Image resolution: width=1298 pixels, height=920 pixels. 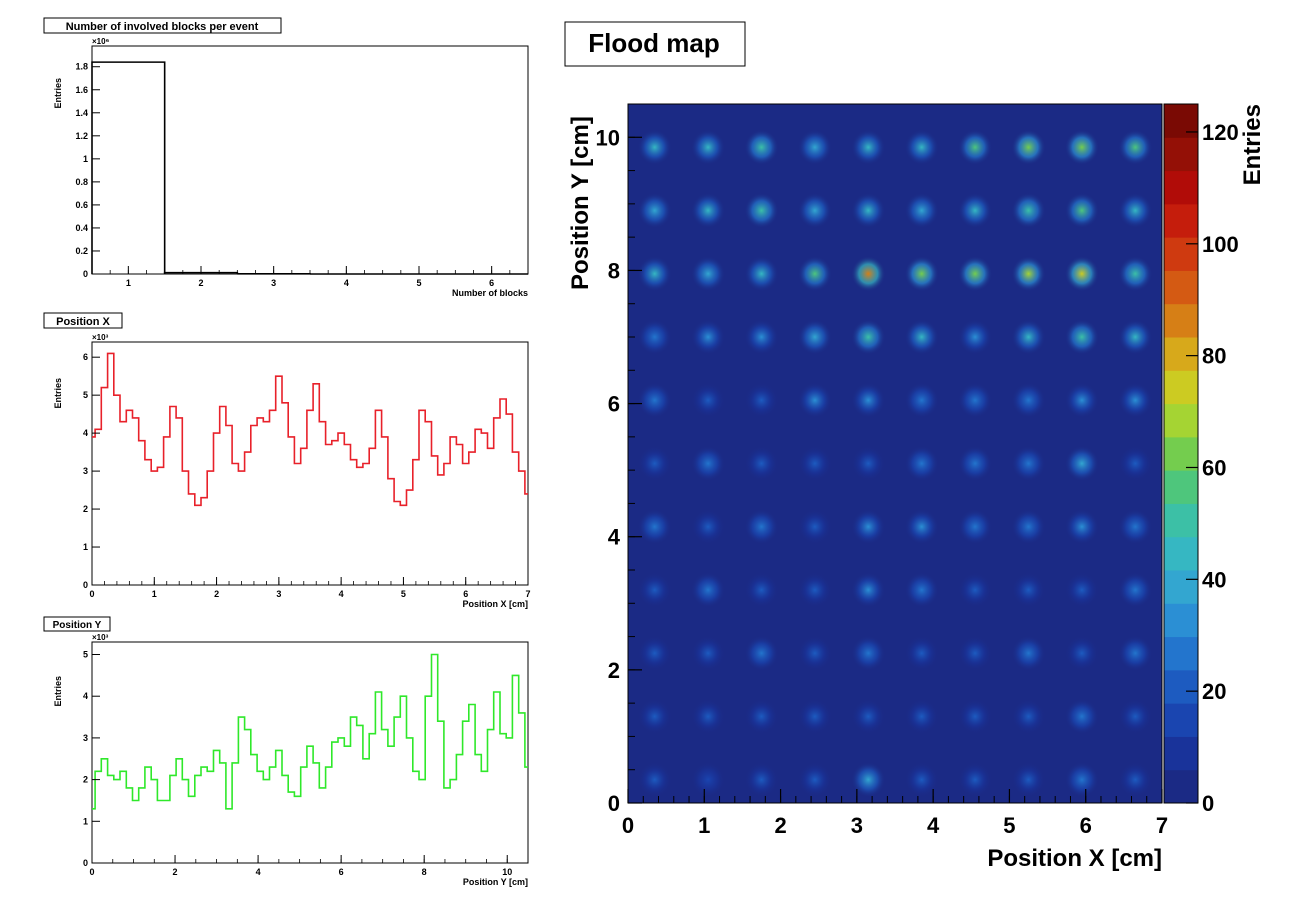 I want to click on x-tick-label: 3, so click(x=273, y=283).